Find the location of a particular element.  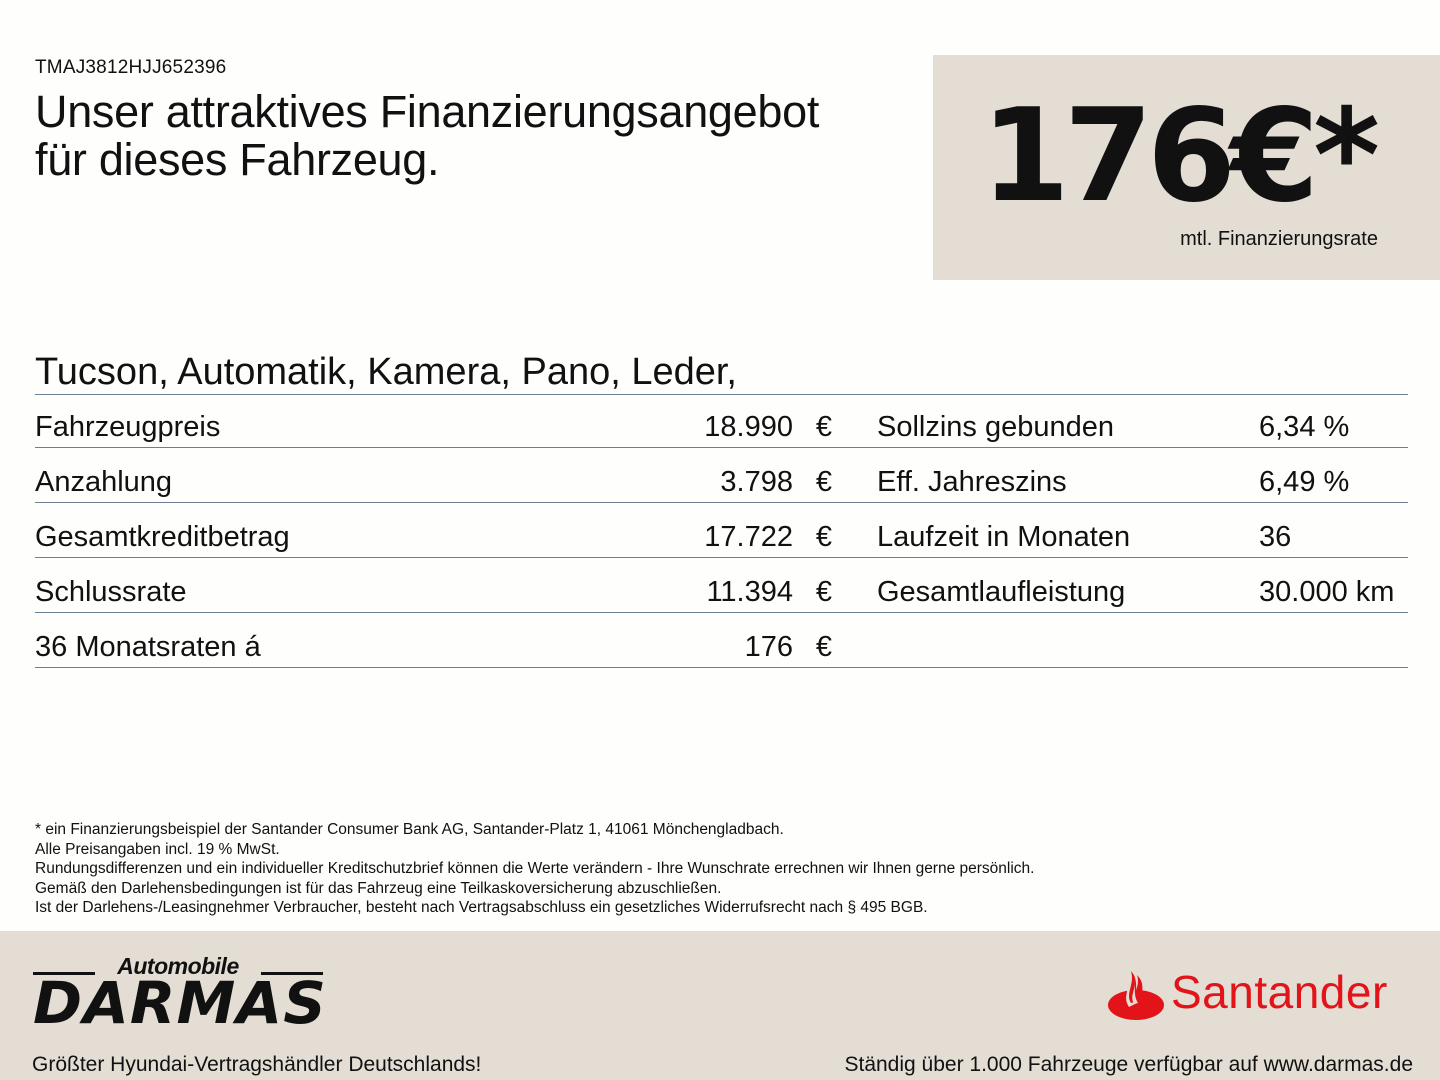

santander-flame-icon is located at coordinates (1136, 995).